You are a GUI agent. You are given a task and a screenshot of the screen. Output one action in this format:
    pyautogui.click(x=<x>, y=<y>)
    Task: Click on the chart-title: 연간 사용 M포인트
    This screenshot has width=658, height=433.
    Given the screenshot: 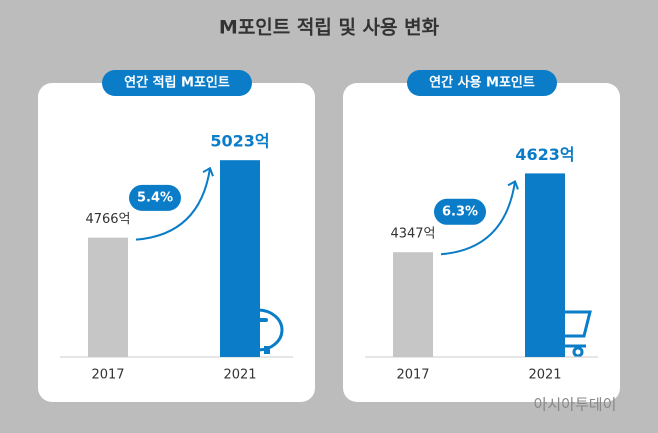 What is the action you would take?
    pyautogui.click(x=482, y=83)
    